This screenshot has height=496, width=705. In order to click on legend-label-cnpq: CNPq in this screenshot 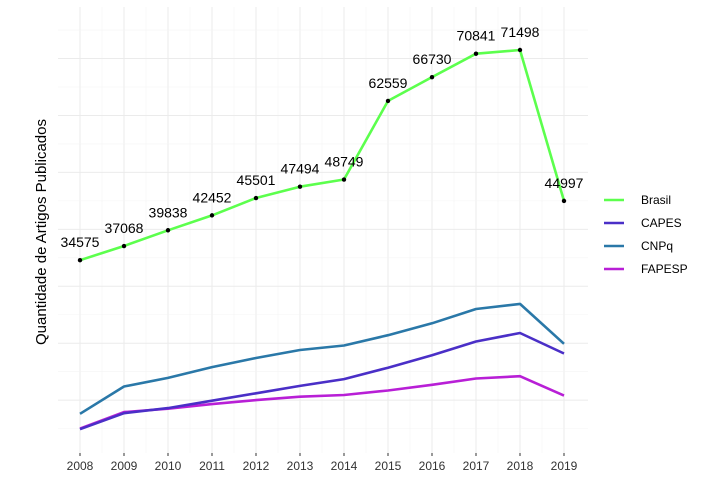, I will do `click(657, 246)`.